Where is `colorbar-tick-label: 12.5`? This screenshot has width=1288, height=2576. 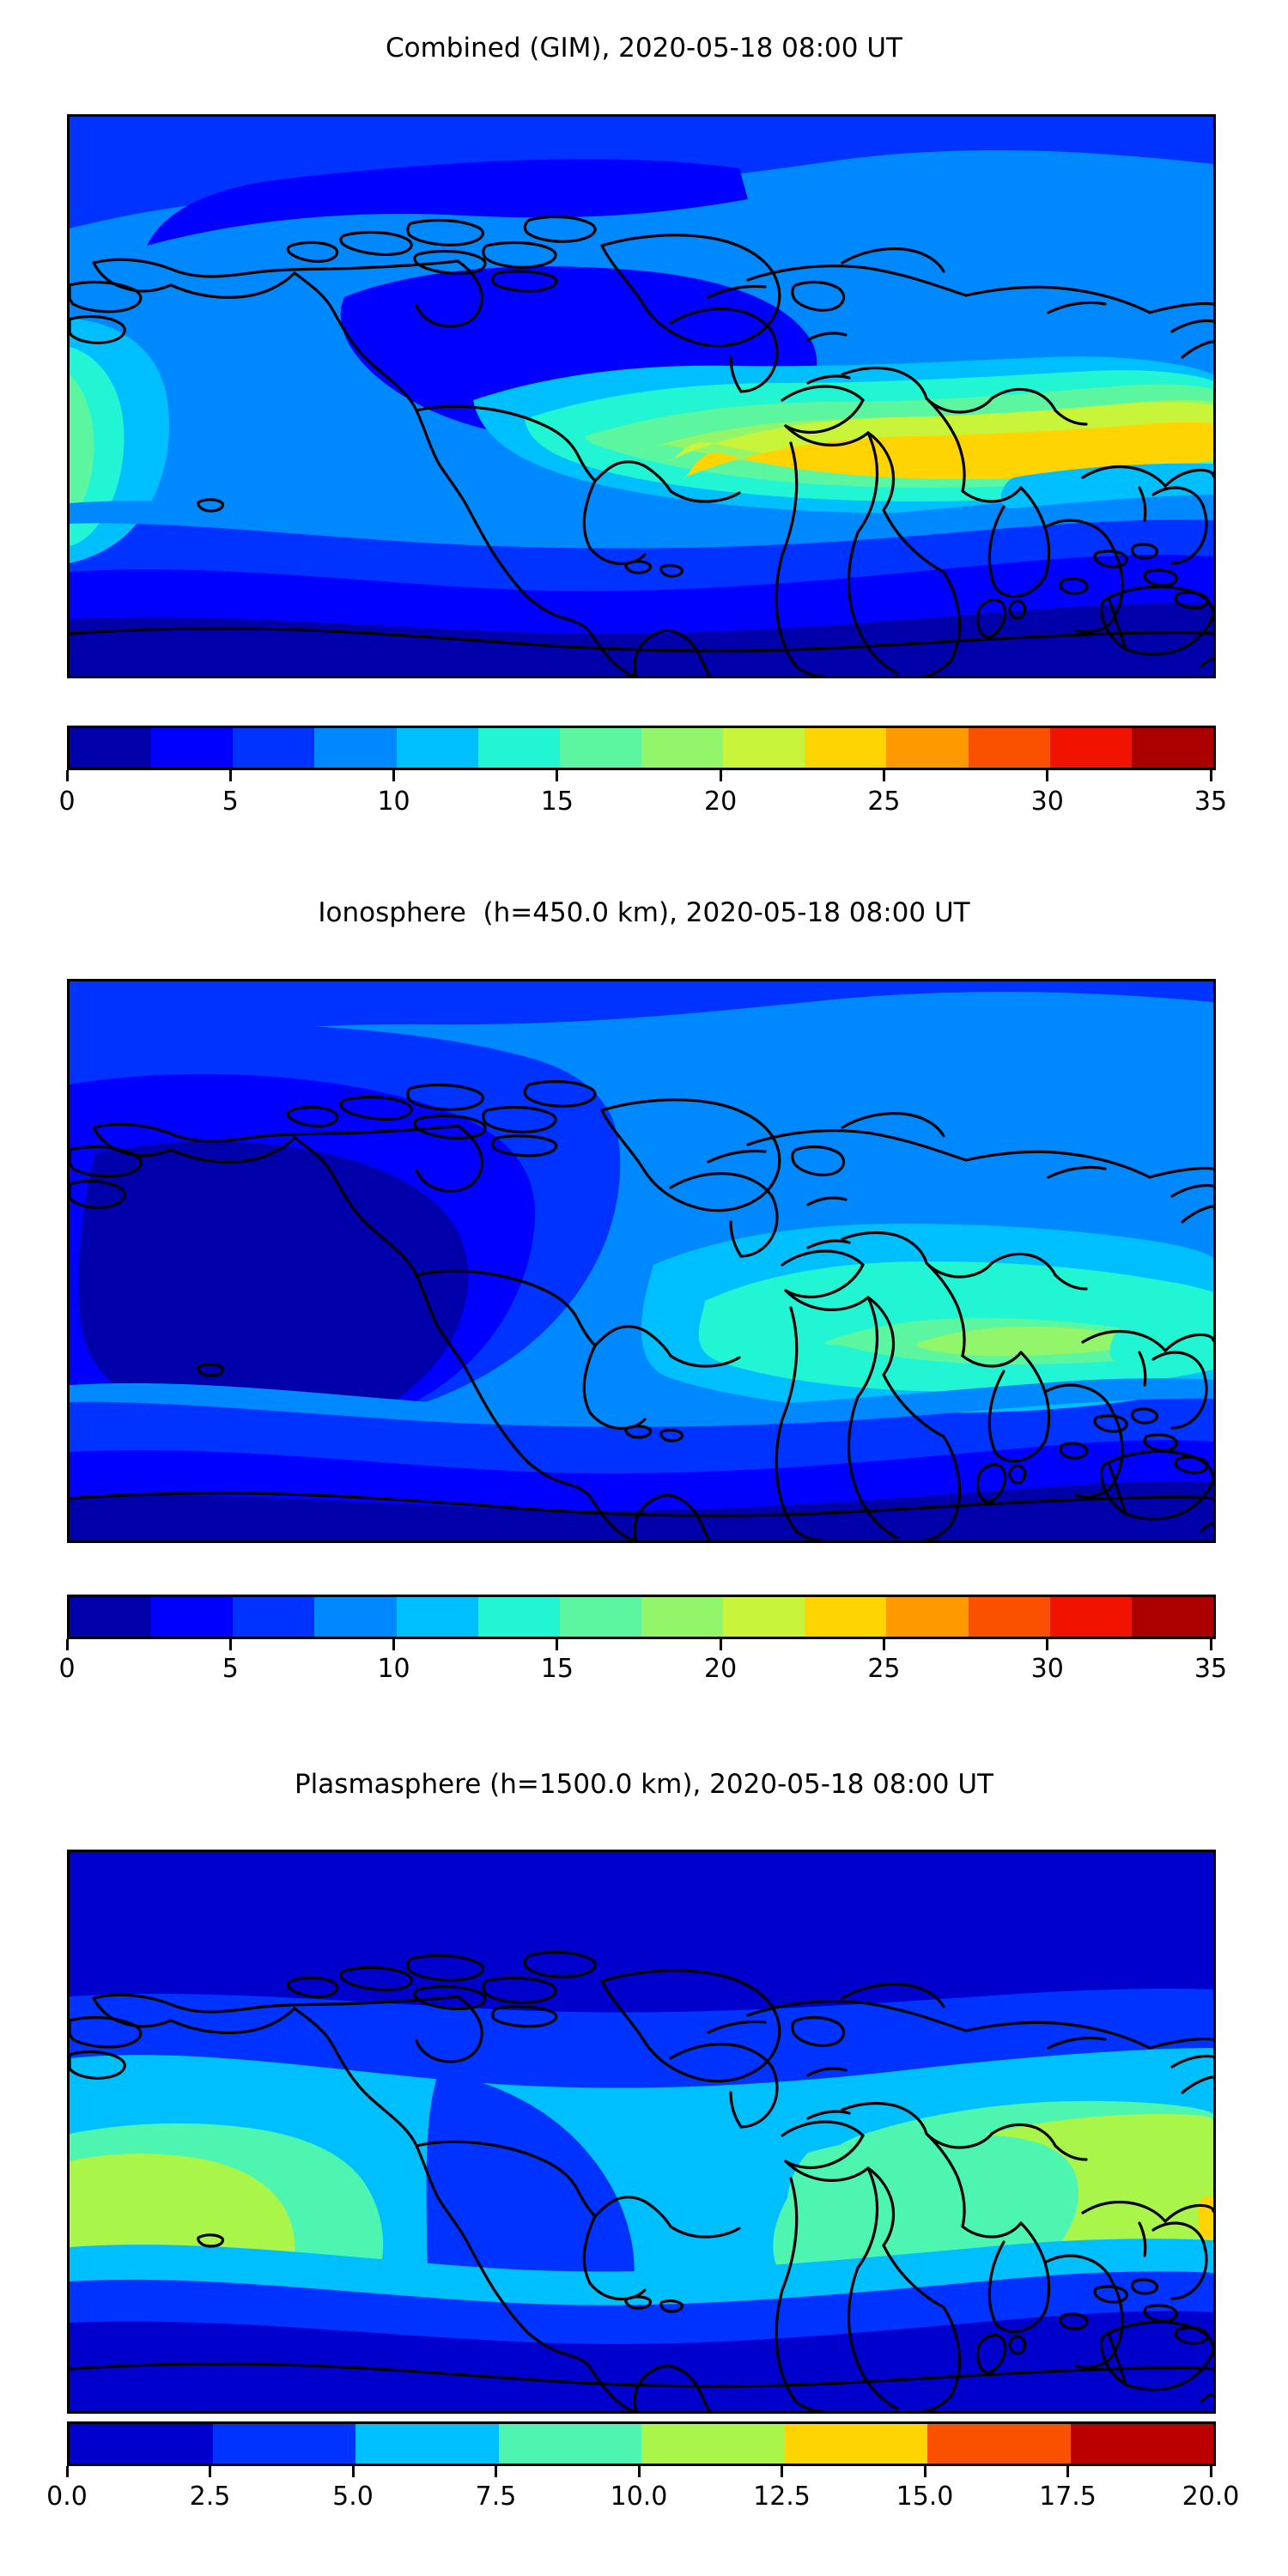 colorbar-tick-label: 12.5 is located at coordinates (782, 2497).